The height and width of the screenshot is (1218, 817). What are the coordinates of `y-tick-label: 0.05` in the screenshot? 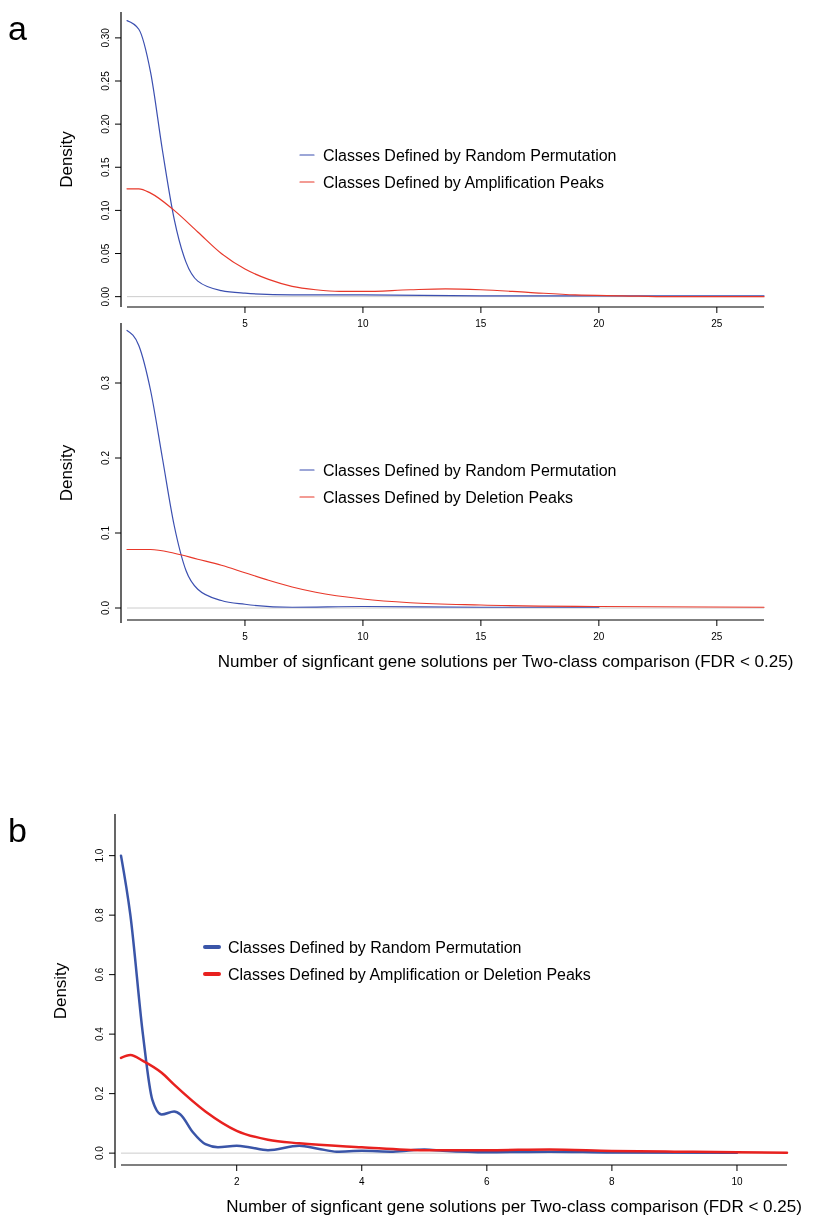 It's located at (105, 253).